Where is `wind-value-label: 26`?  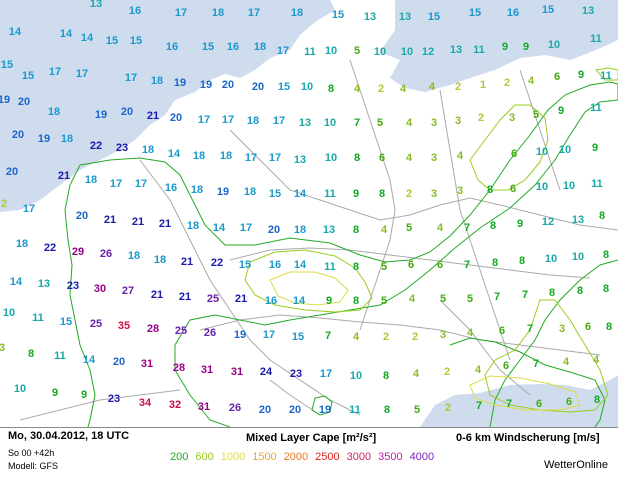
wind-value-label: 26 is located at coordinates (106, 254).